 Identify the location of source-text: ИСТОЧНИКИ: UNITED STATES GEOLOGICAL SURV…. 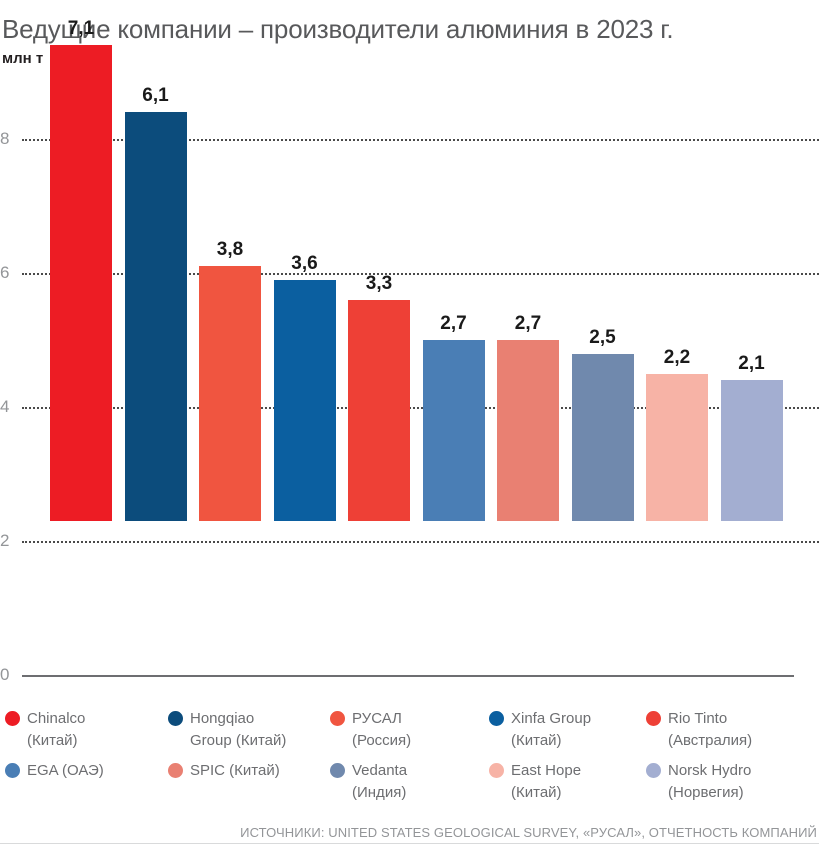
(528, 832).